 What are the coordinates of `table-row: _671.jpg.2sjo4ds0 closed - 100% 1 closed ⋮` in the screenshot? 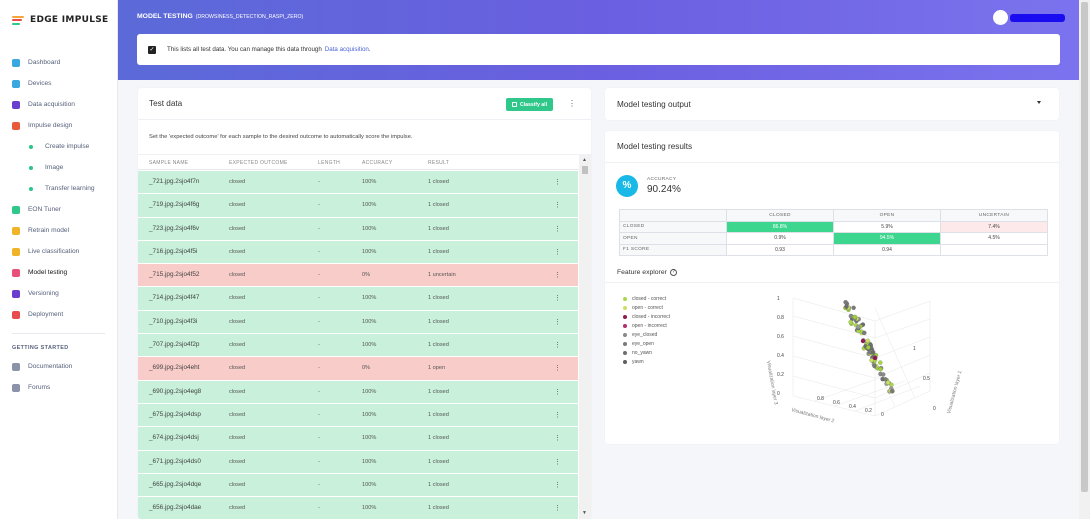 It's located at (358, 462).